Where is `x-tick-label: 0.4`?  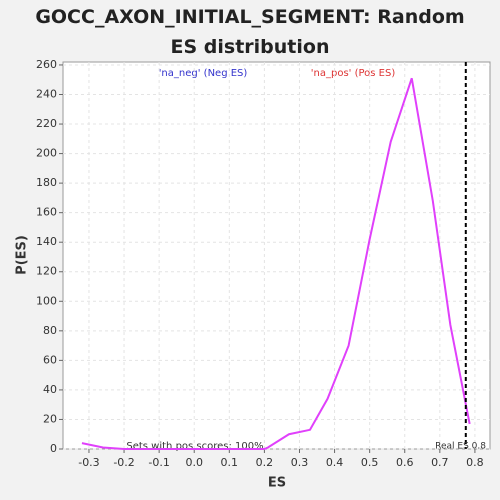 x-tick-label: 0.4 is located at coordinates (335, 462).